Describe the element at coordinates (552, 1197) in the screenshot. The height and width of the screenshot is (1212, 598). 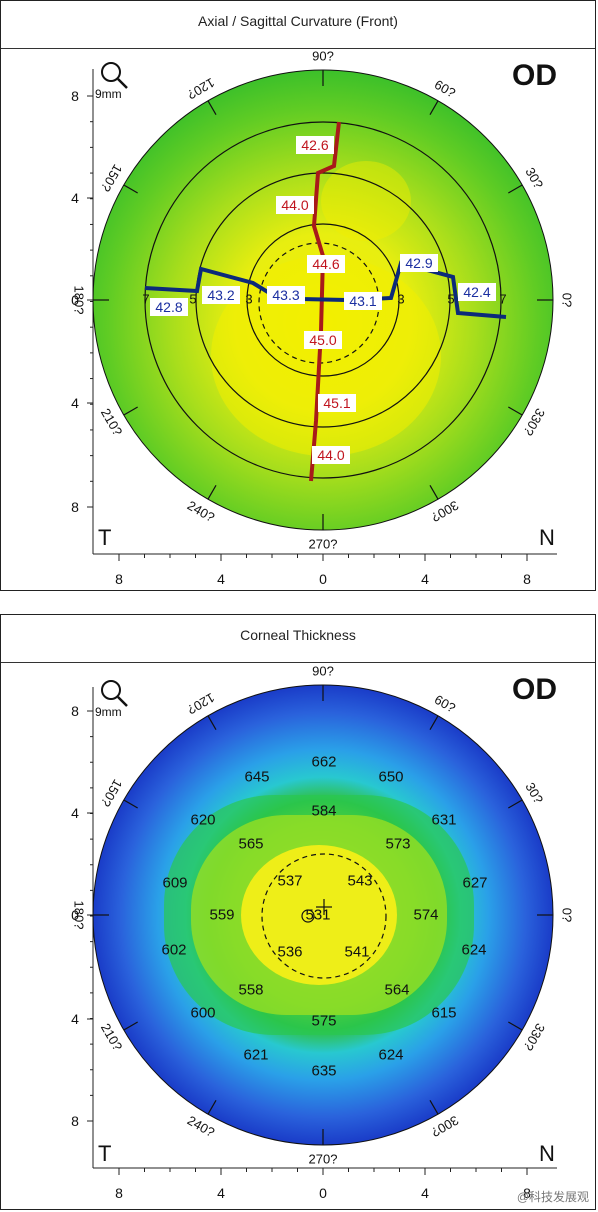
I see `watermark: @科技发展观` at that location.